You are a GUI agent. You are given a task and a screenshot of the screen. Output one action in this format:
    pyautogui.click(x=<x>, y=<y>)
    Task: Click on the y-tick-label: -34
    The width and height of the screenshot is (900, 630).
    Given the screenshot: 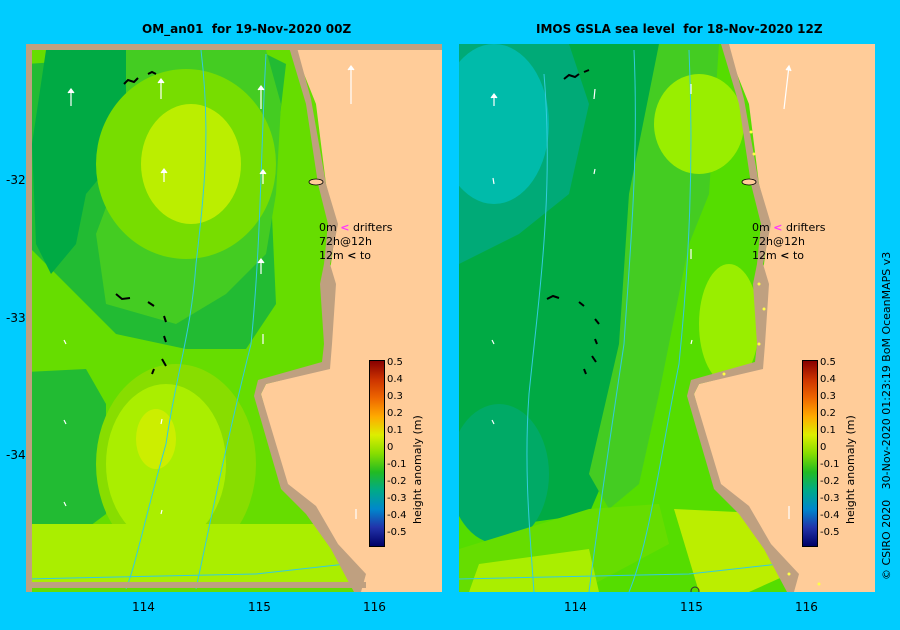 What is the action you would take?
    pyautogui.click(x=16, y=455)
    